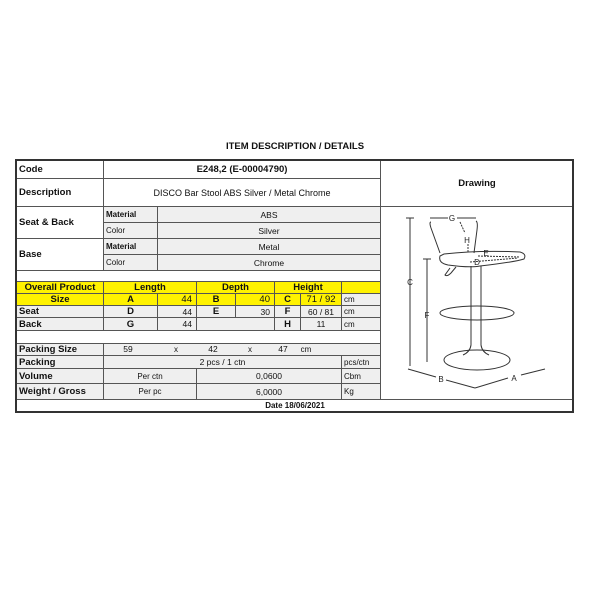  I want to click on dim-line-h, so click(464, 236).